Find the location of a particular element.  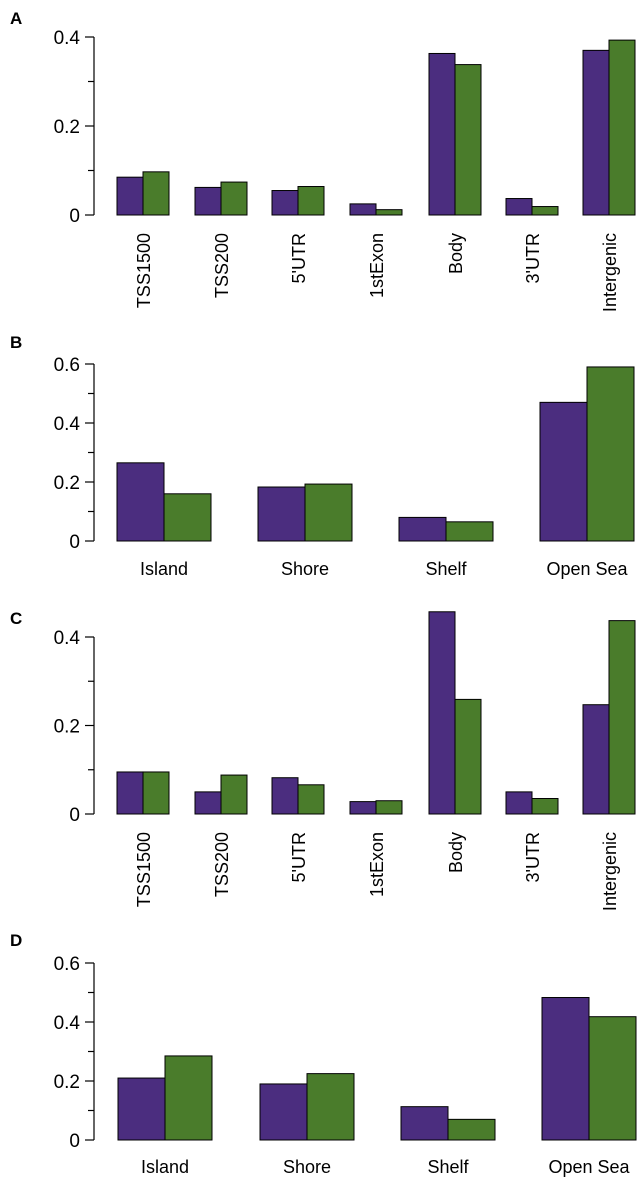

panel-label-b: B is located at coordinates (16, 342).